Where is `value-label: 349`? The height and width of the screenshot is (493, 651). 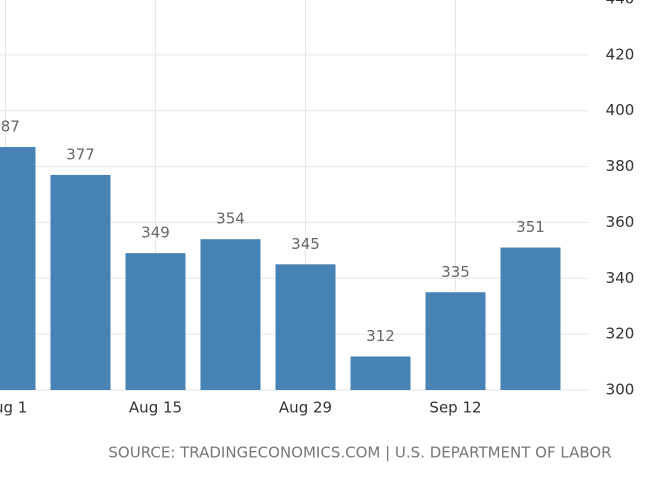
value-label: 349 is located at coordinates (155, 233).